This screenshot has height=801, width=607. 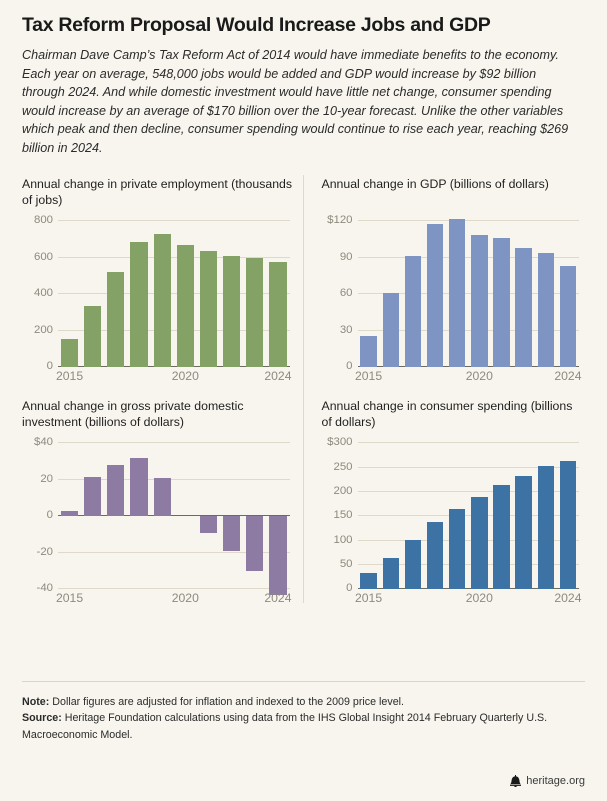 I want to click on gridline: 0, so click(x=168, y=515).